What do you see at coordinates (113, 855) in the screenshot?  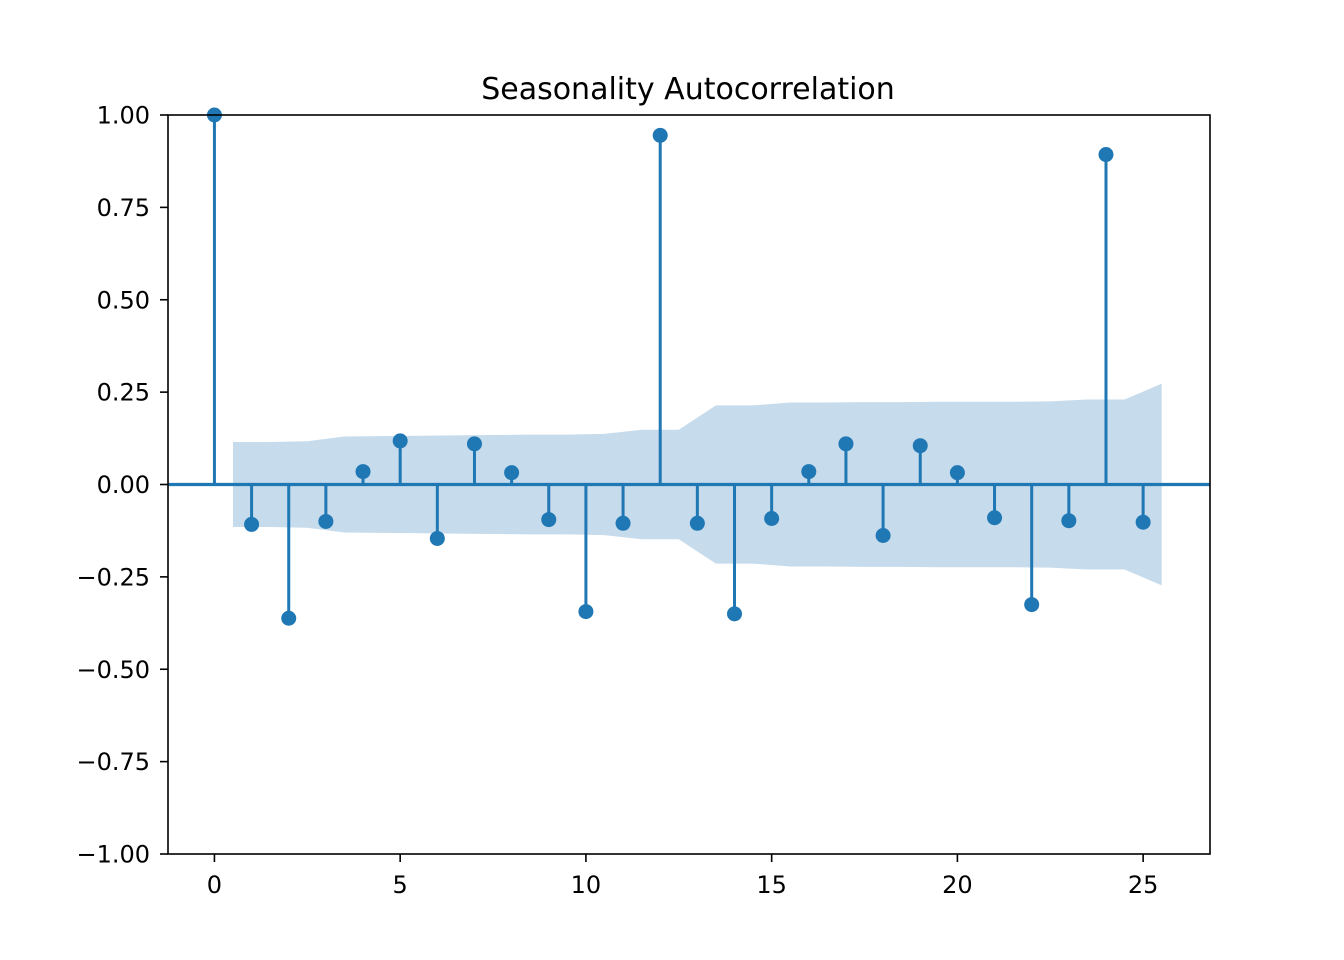 I see `y-tick-label: −1.00` at bounding box center [113, 855].